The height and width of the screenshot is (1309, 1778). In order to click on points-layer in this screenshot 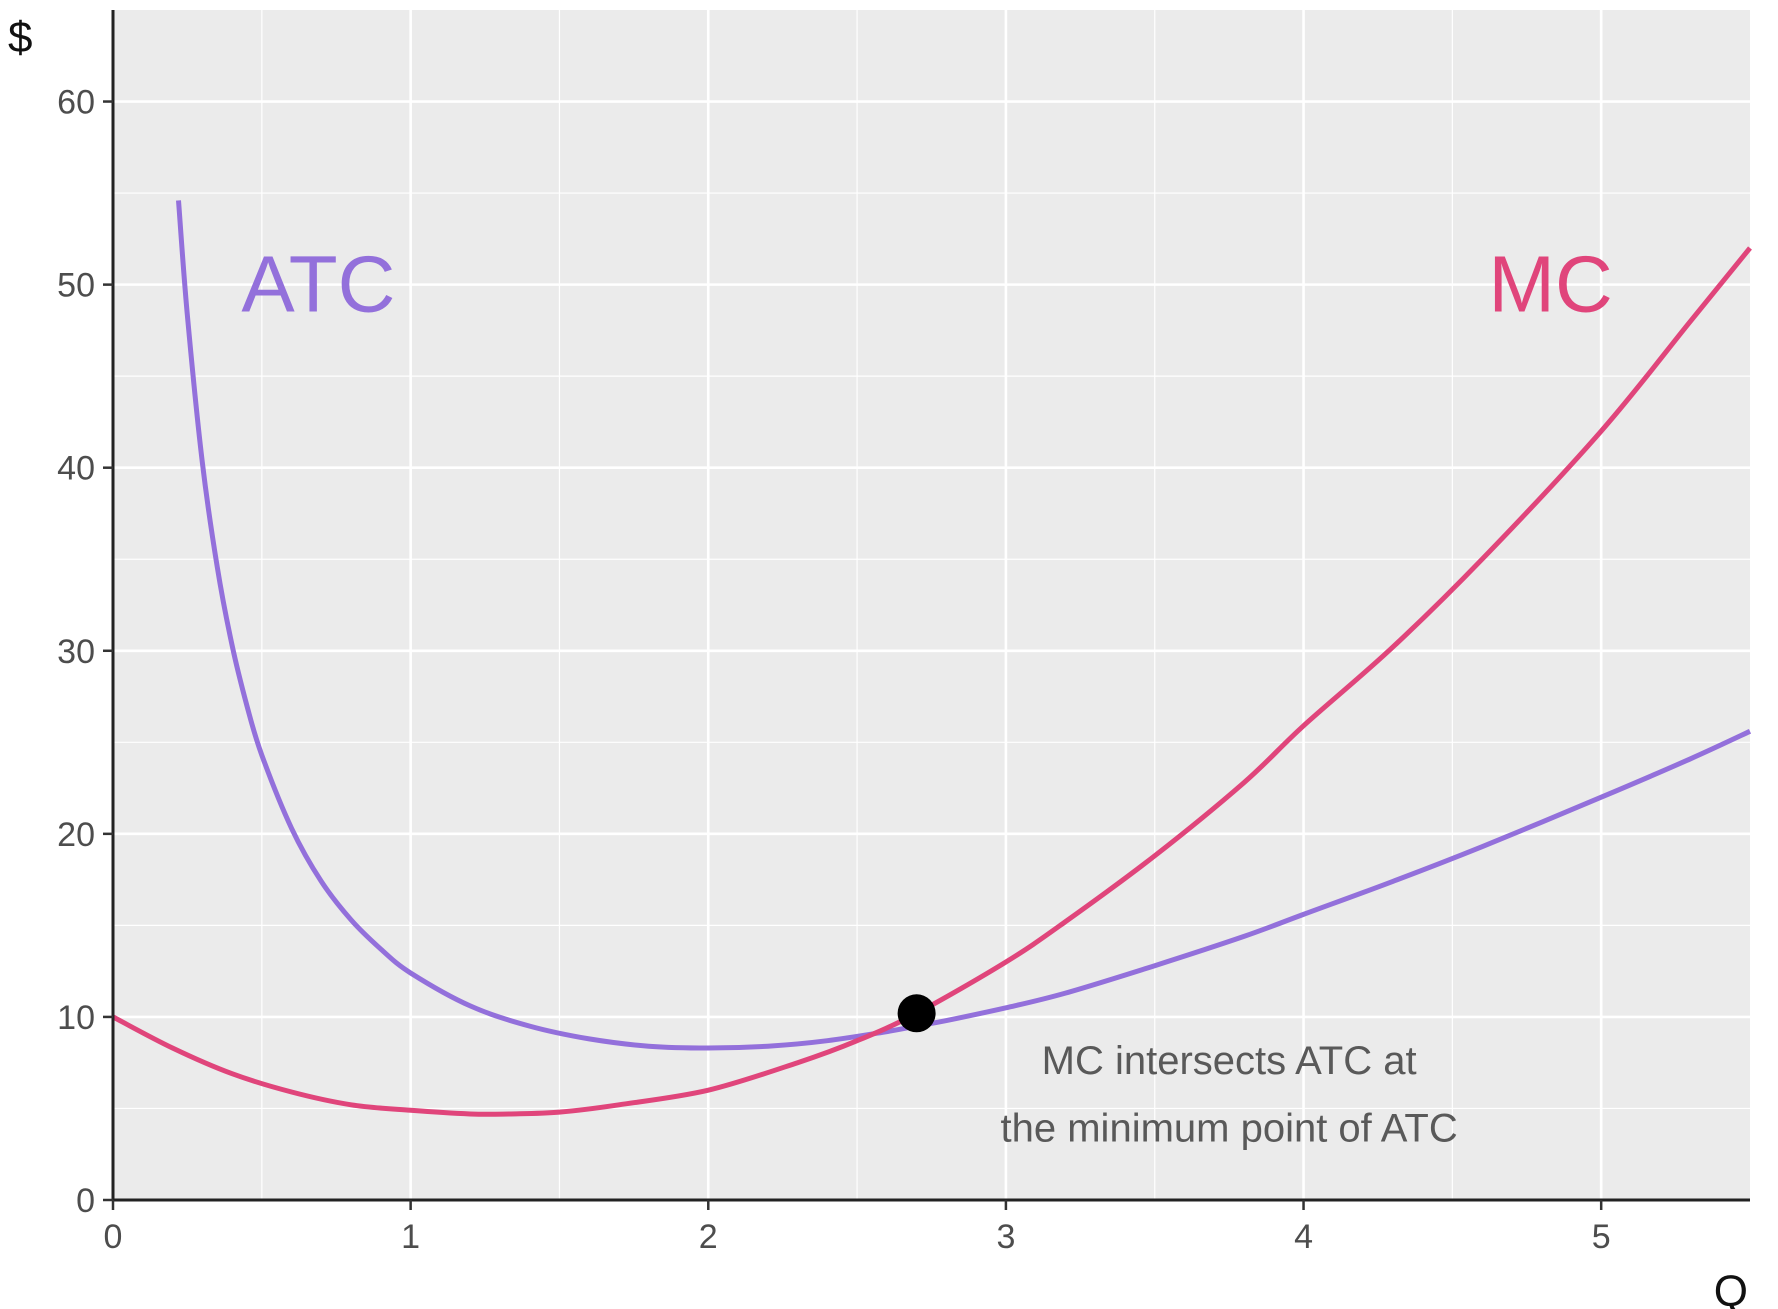, I will do `click(916, 1013)`.